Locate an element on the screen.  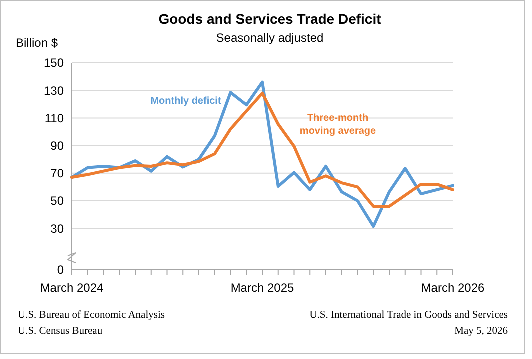
y-tick-label: 90 is located at coordinates (57, 146).